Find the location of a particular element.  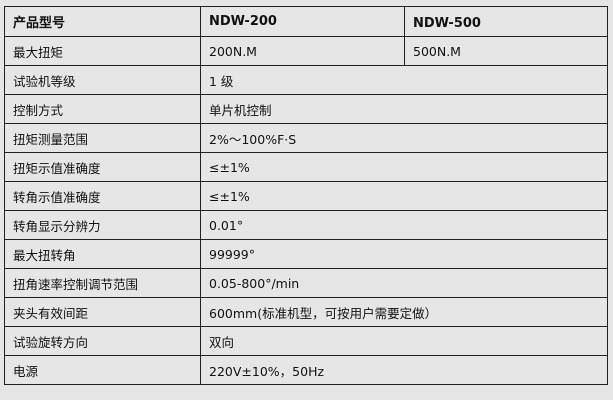

row-label: 夹头有效间距 is located at coordinates (102, 312).